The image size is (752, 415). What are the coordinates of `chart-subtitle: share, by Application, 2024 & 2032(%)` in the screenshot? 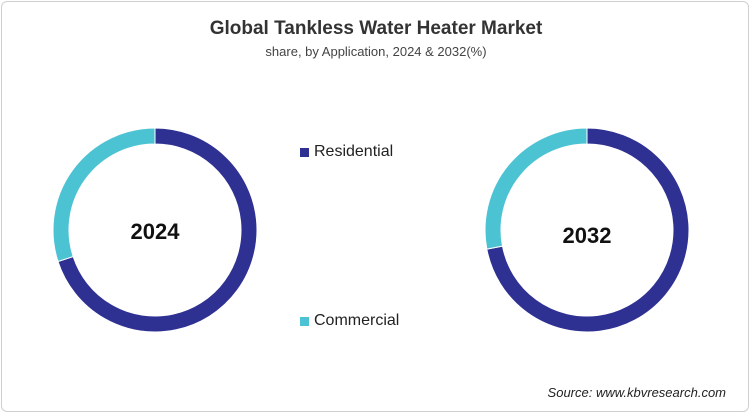 It's located at (376, 51).